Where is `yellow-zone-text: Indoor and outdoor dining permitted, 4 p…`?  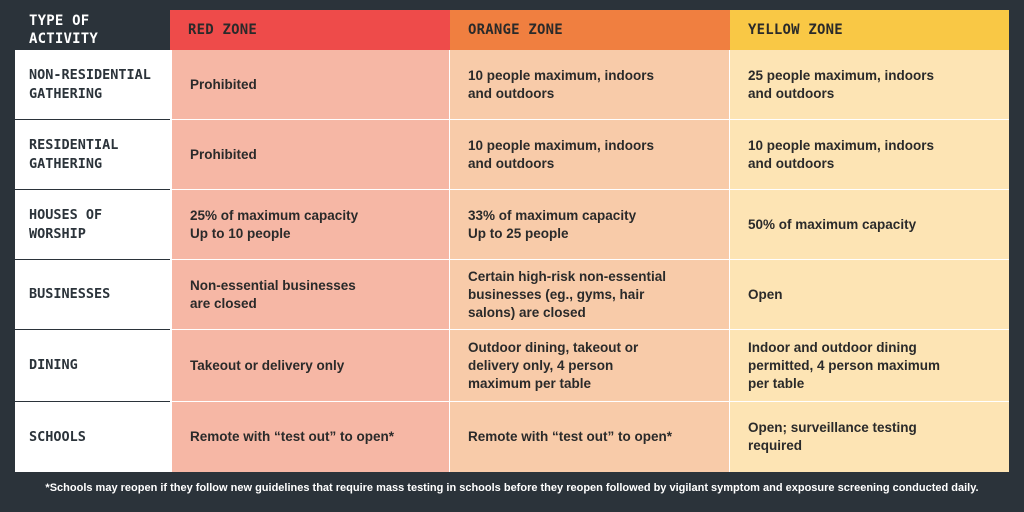 yellow-zone-text: Indoor and outdoor dining permitted, 4 p… is located at coordinates (844, 365).